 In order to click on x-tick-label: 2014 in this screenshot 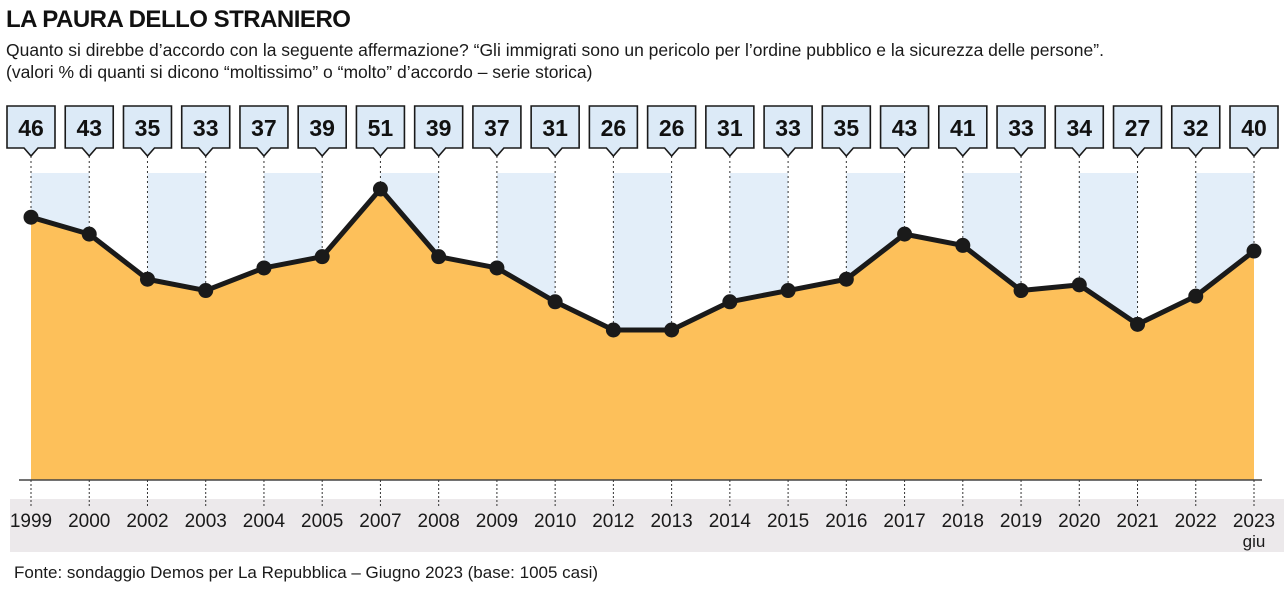, I will do `click(730, 521)`.